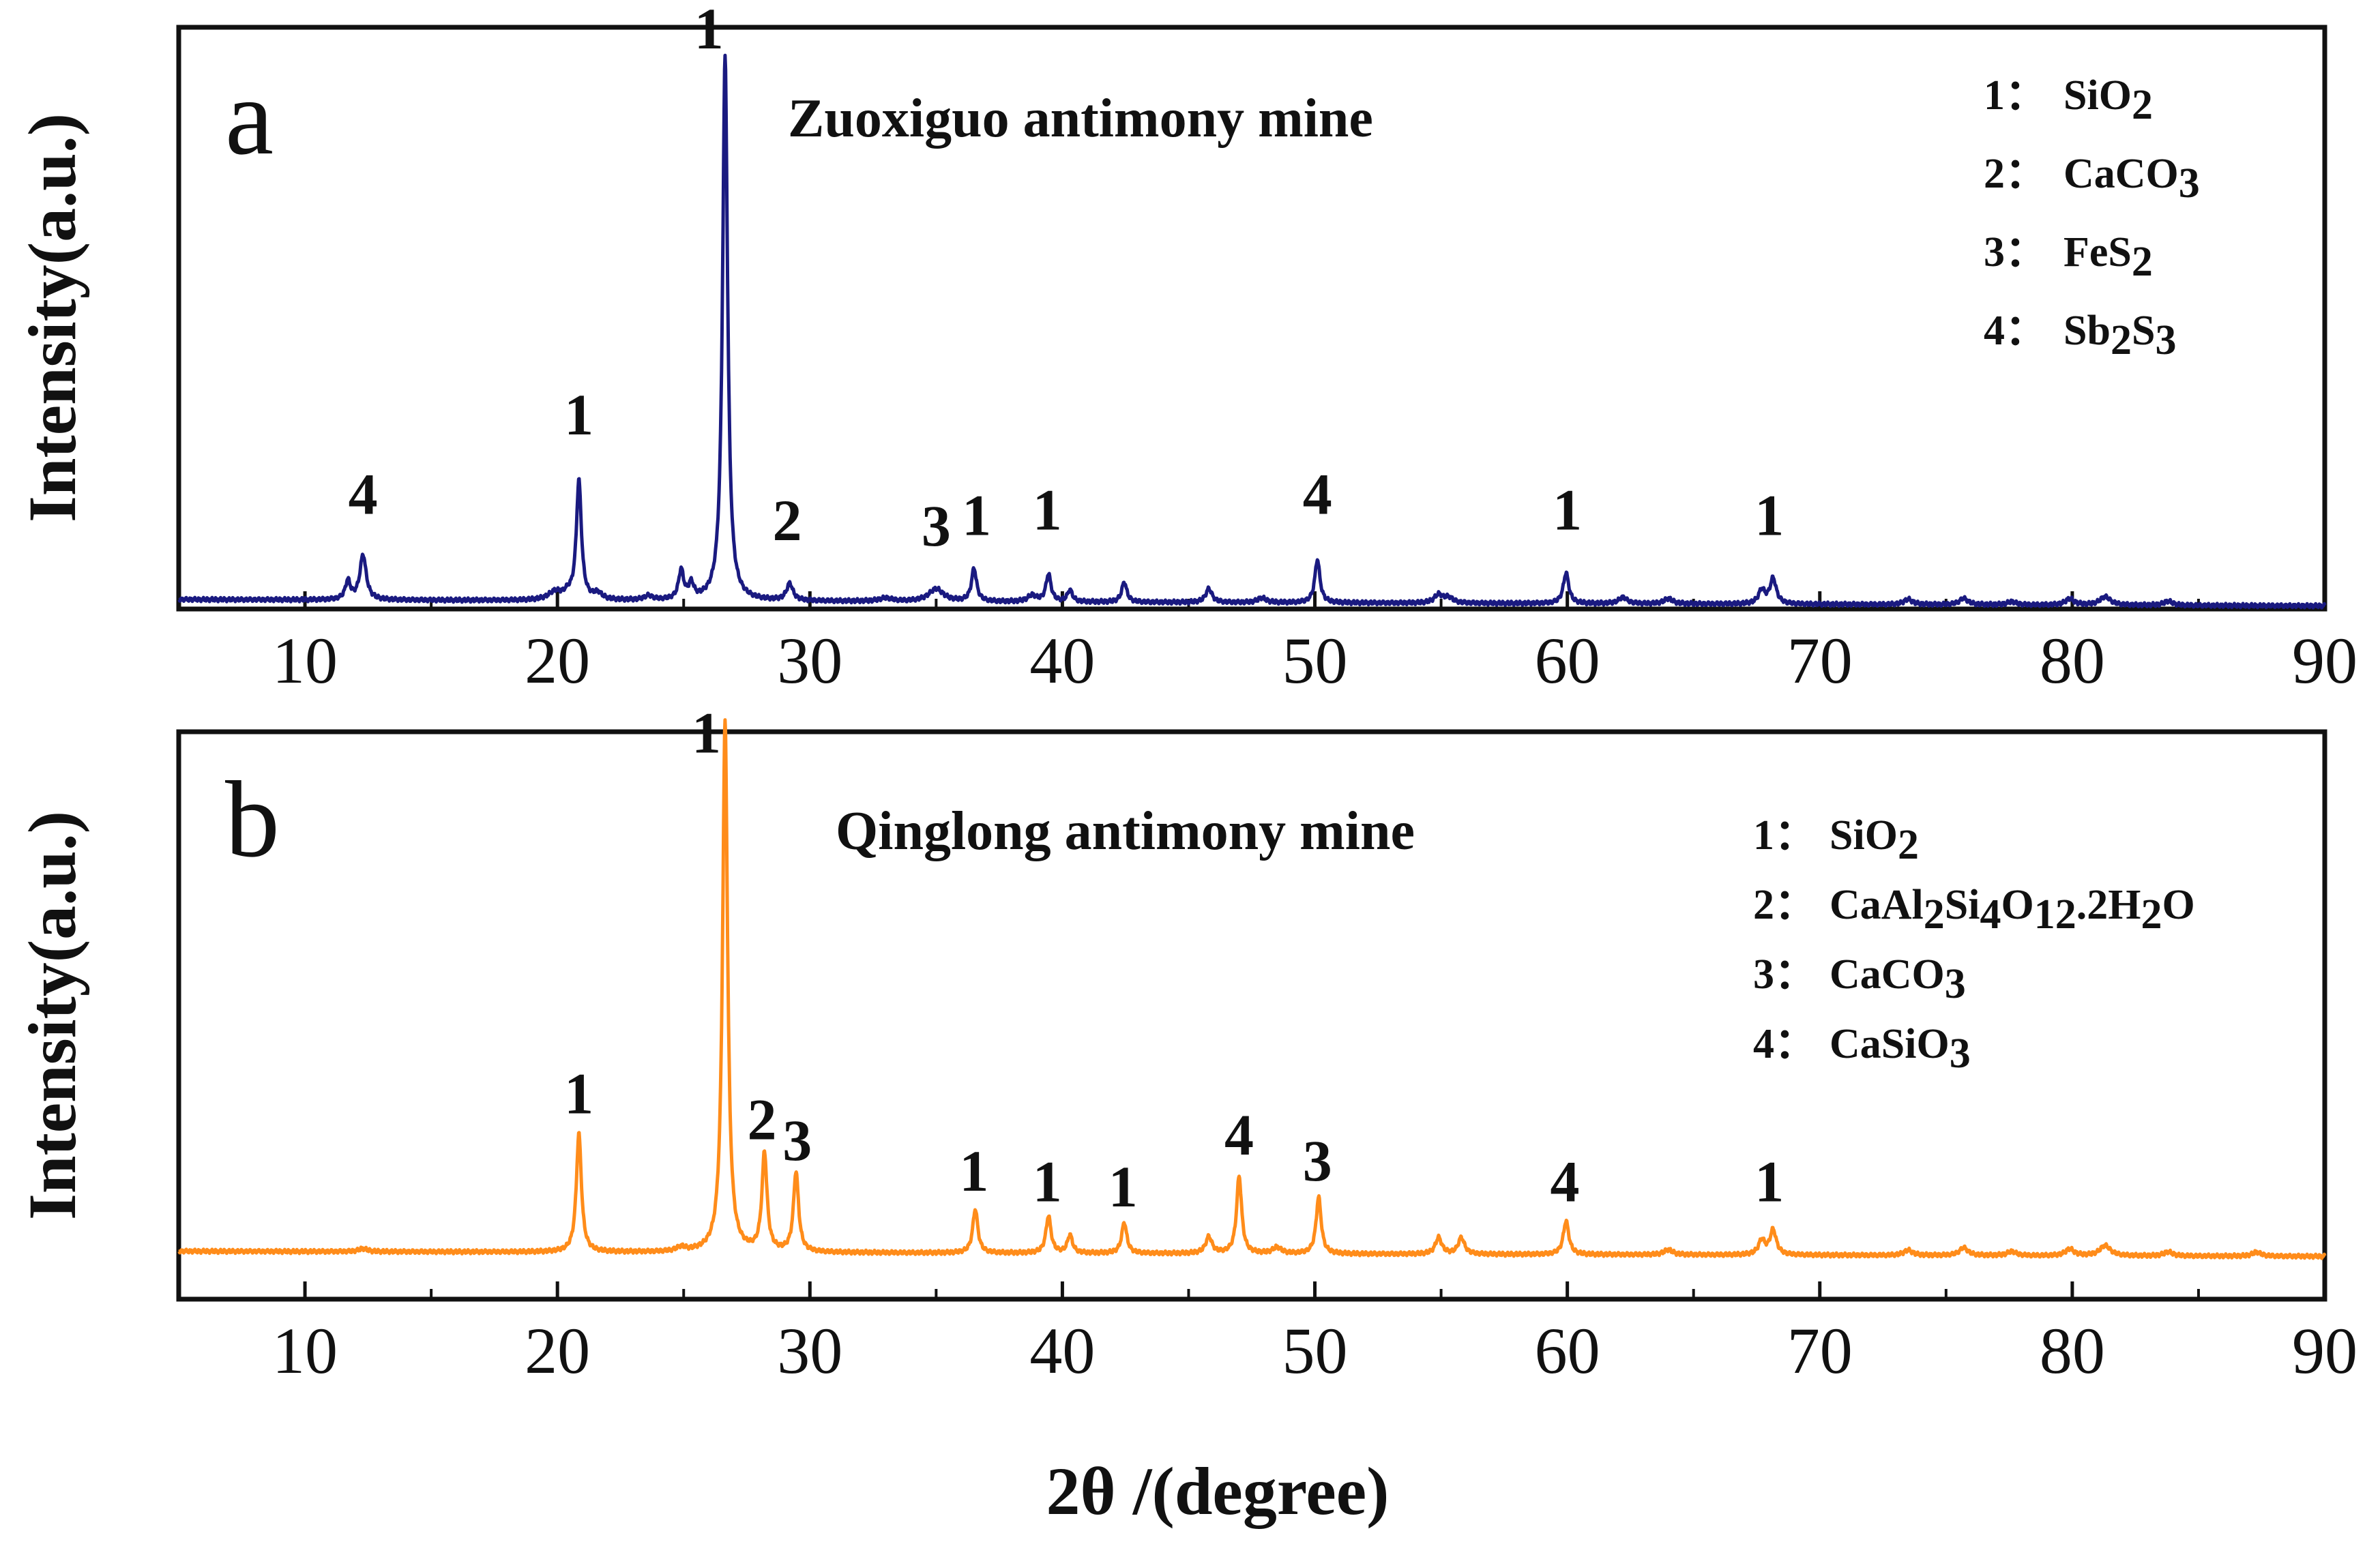 The height and width of the screenshot is (1559, 2380). I want to click on legend-formula: CaAl2Si4O12.2H2O, so click(2012, 910).